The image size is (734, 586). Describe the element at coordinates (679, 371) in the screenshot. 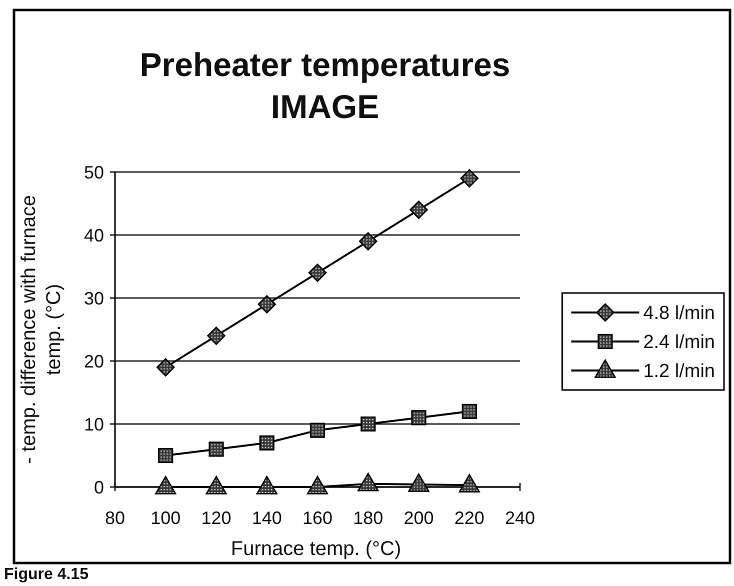

I see `legend-label: 1.2 l/min` at that location.